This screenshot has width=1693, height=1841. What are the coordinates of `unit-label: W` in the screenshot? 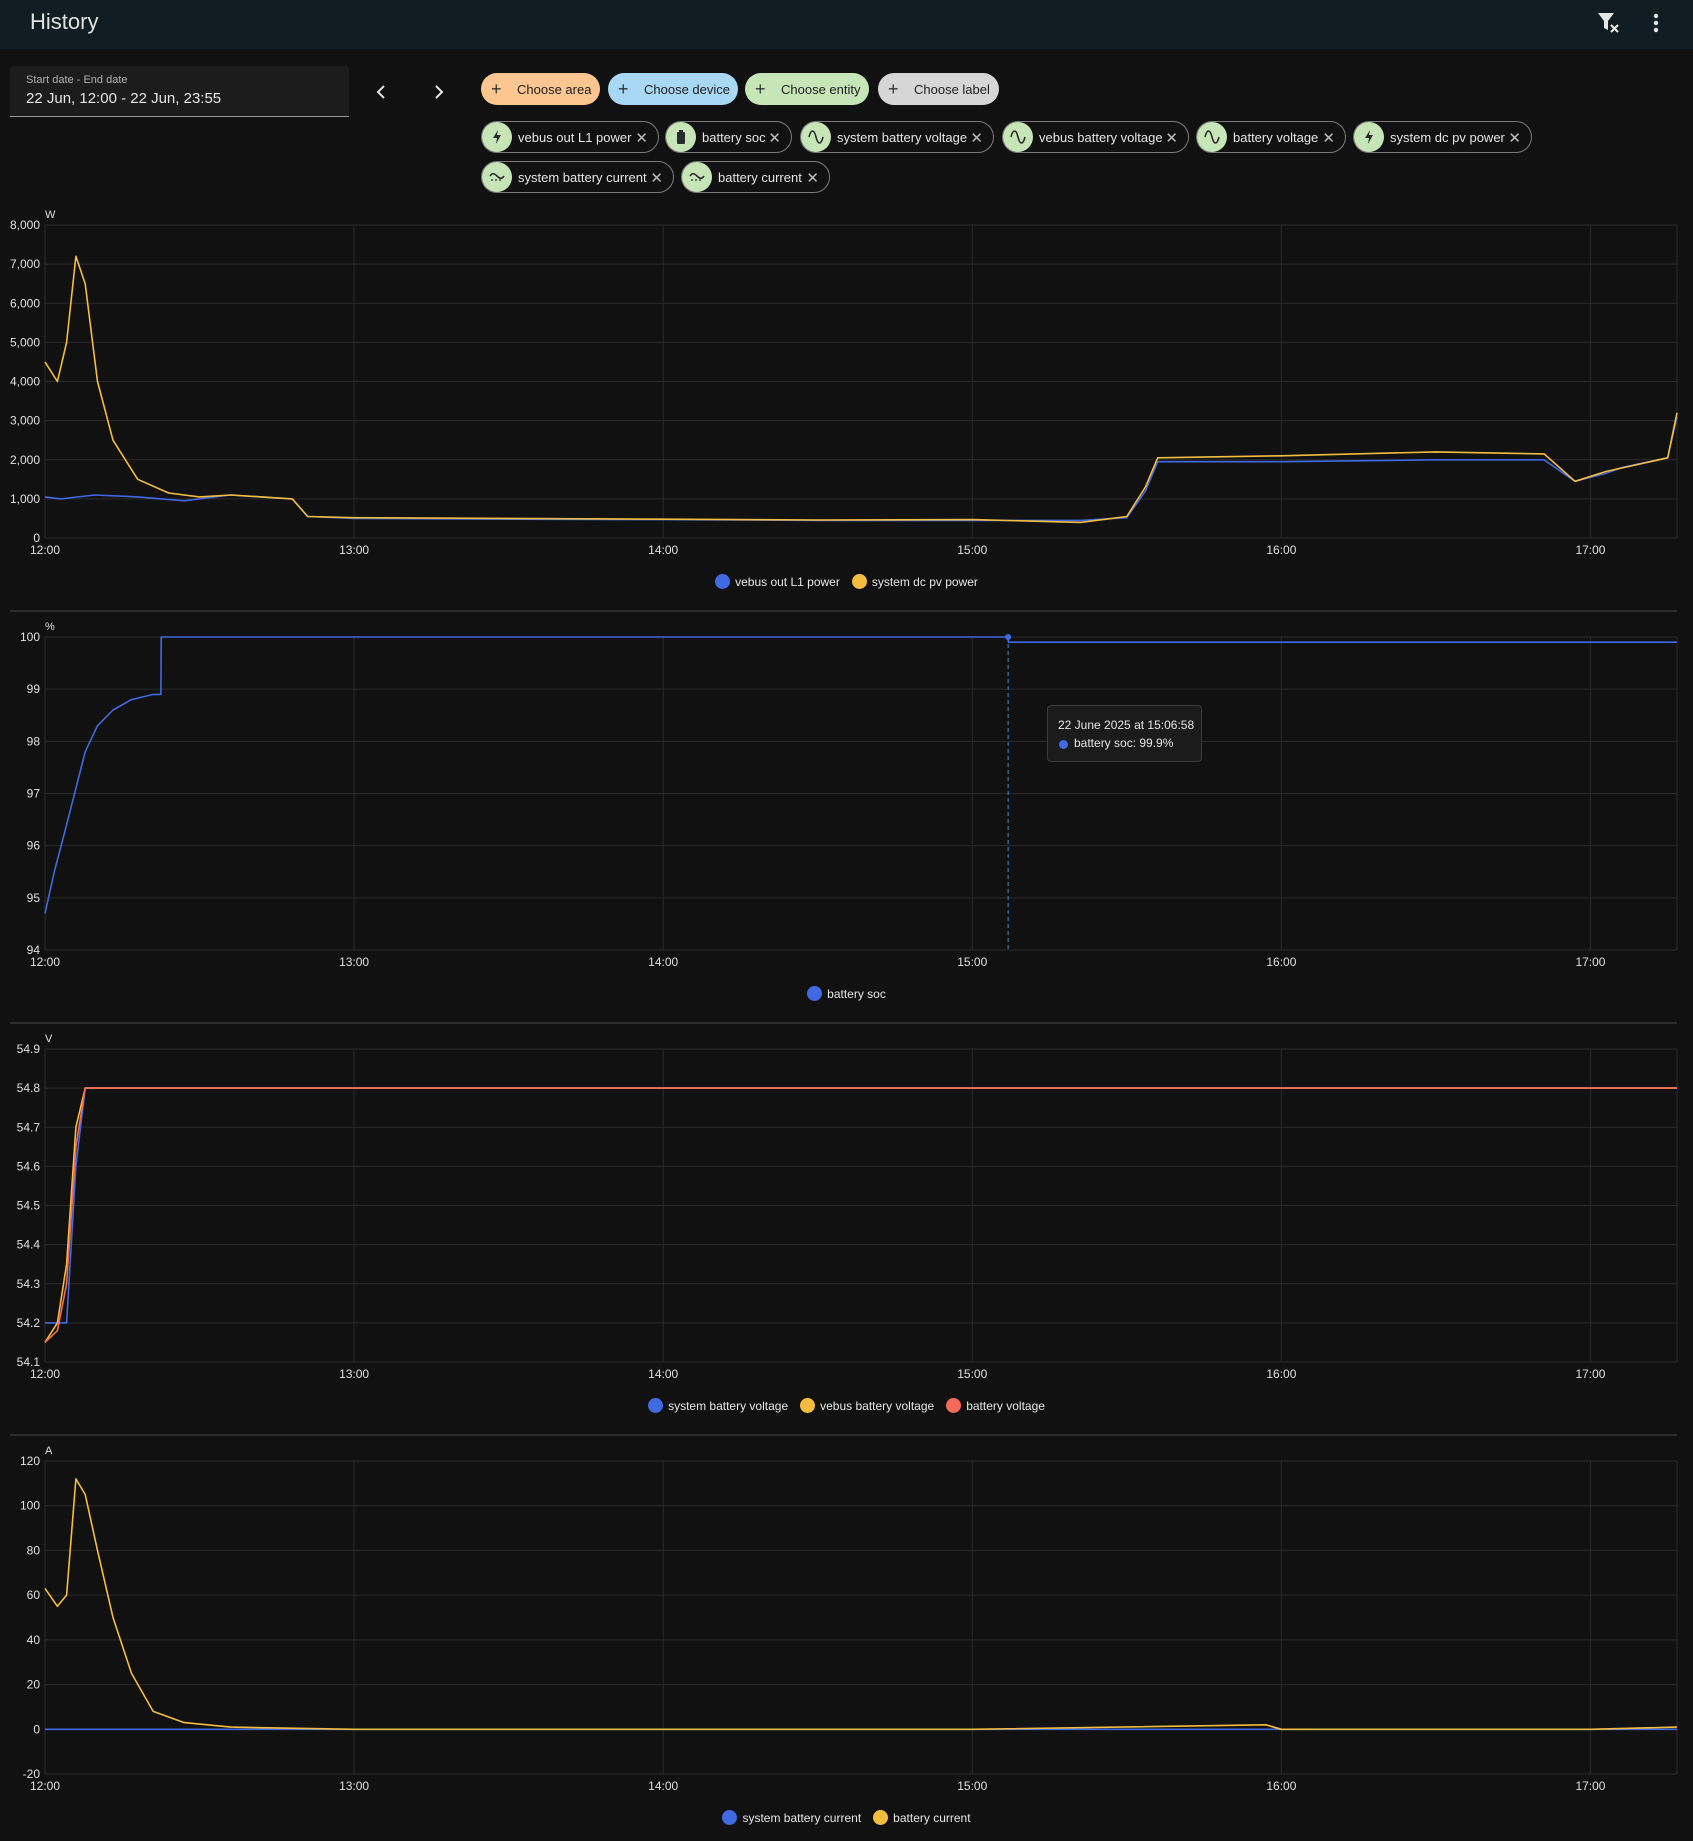 It's located at (50, 215).